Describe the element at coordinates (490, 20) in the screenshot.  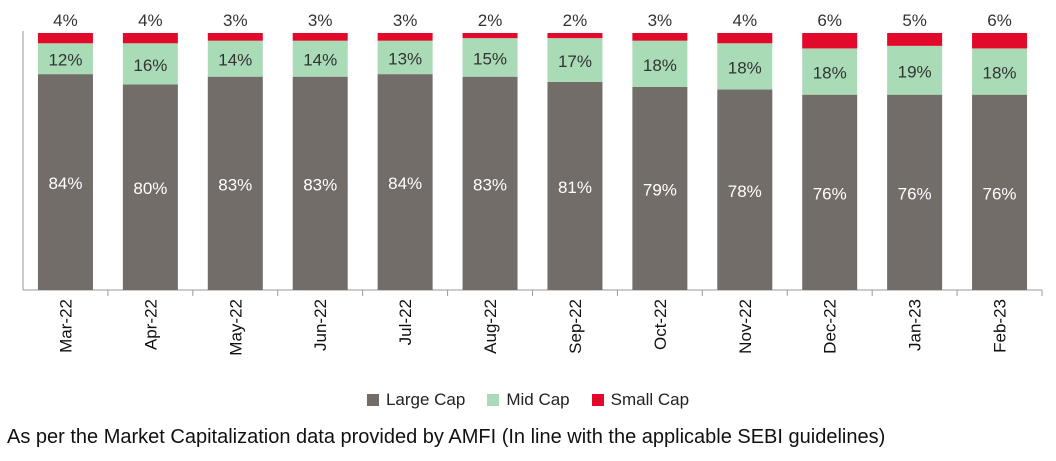
I see `data-label-small-cap-aug-22: 2%` at that location.